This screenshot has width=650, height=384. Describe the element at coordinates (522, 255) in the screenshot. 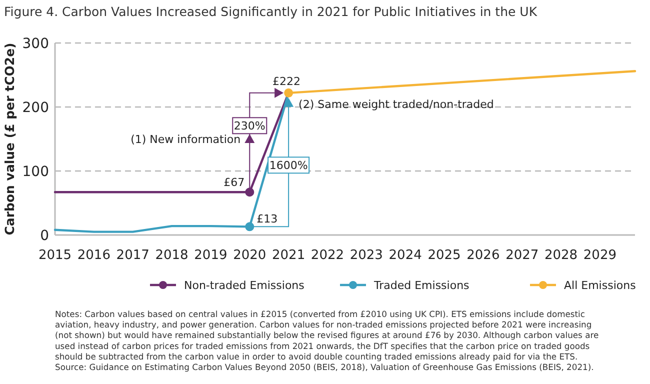

I see `x-tick-label: 2027` at that location.